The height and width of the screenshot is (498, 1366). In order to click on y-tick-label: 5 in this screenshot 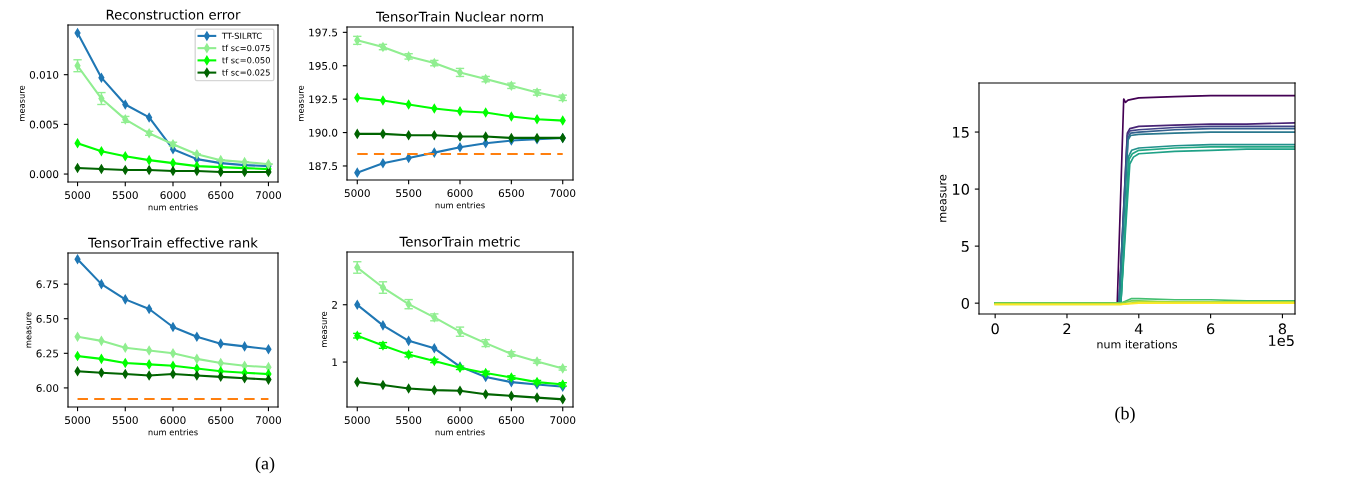, I will do `click(965, 246)`.